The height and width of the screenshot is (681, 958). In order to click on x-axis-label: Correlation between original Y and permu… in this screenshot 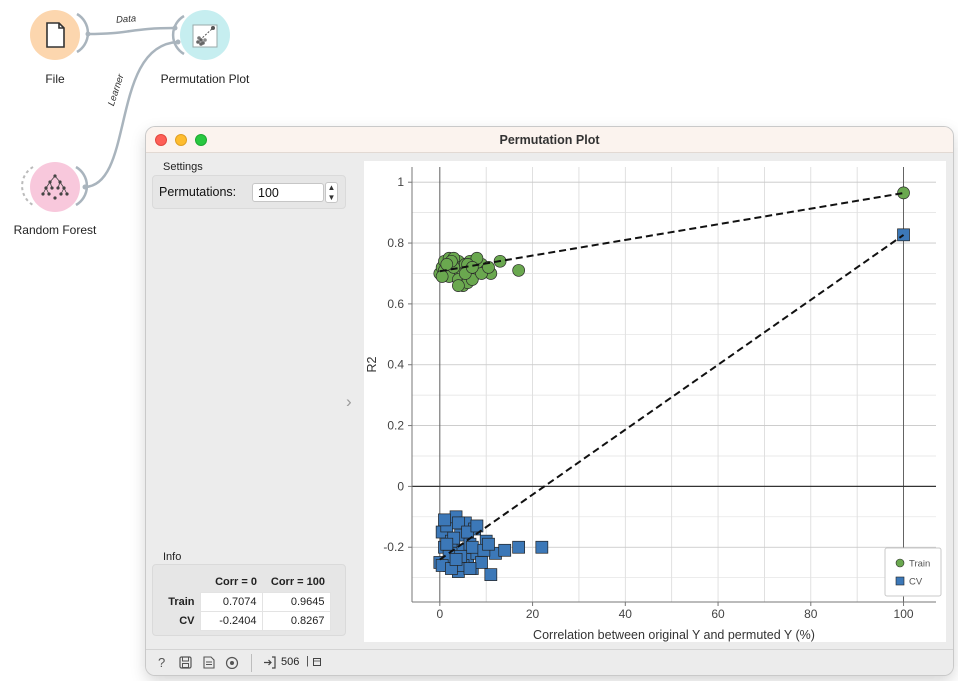, I will do `click(674, 635)`.